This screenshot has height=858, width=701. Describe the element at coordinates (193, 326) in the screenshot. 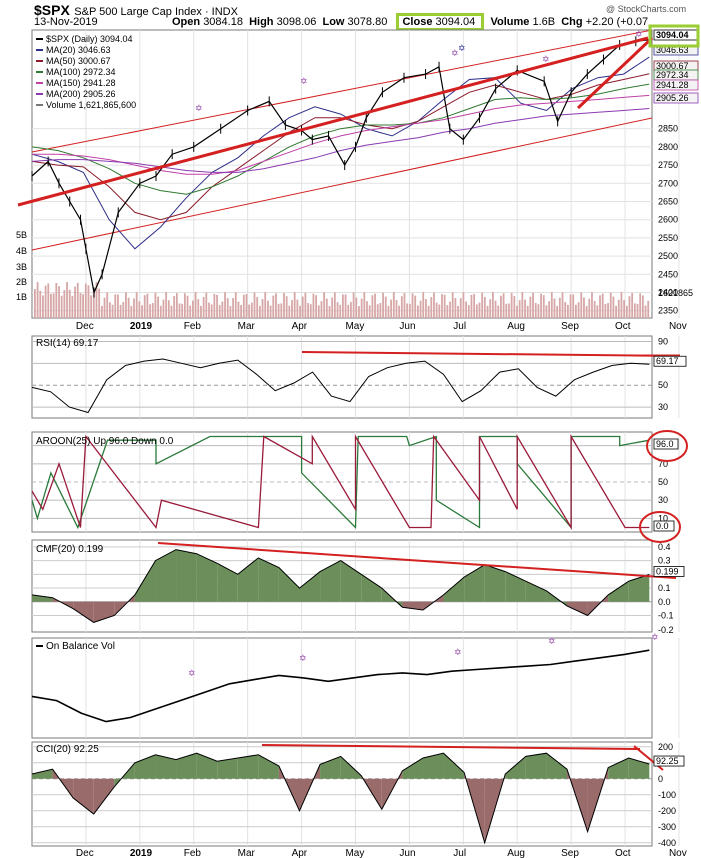

I see `x-tick-label: Feb` at that location.